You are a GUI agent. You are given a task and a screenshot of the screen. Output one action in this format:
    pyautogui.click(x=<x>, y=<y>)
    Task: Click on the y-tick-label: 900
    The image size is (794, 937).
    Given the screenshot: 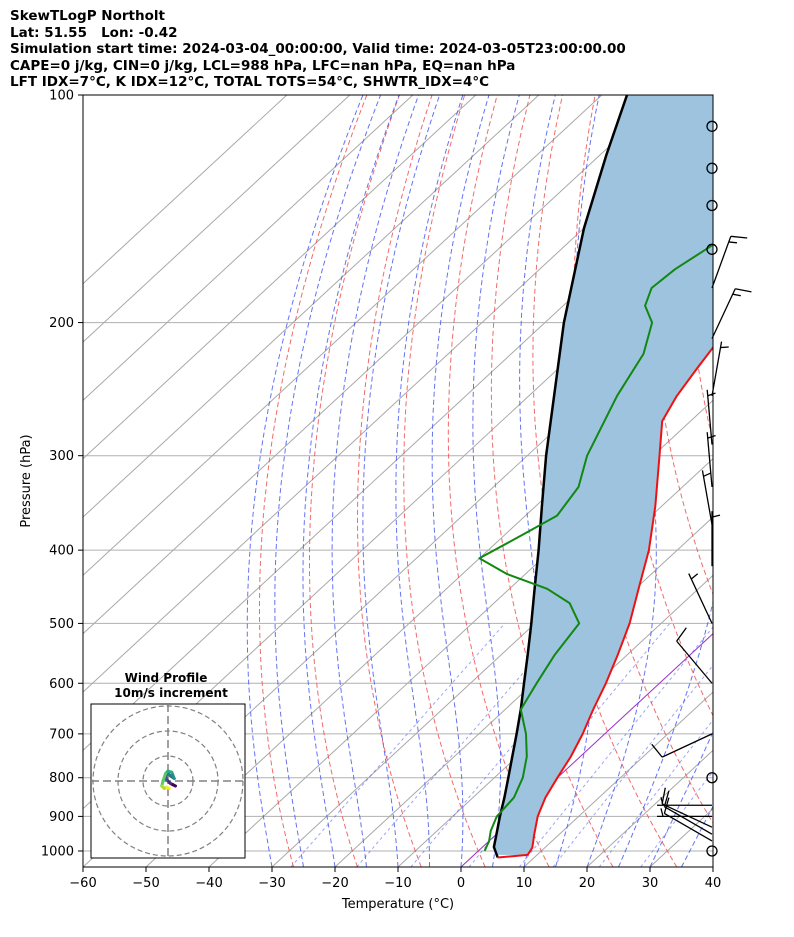 What is the action you would take?
    pyautogui.click(x=61, y=817)
    